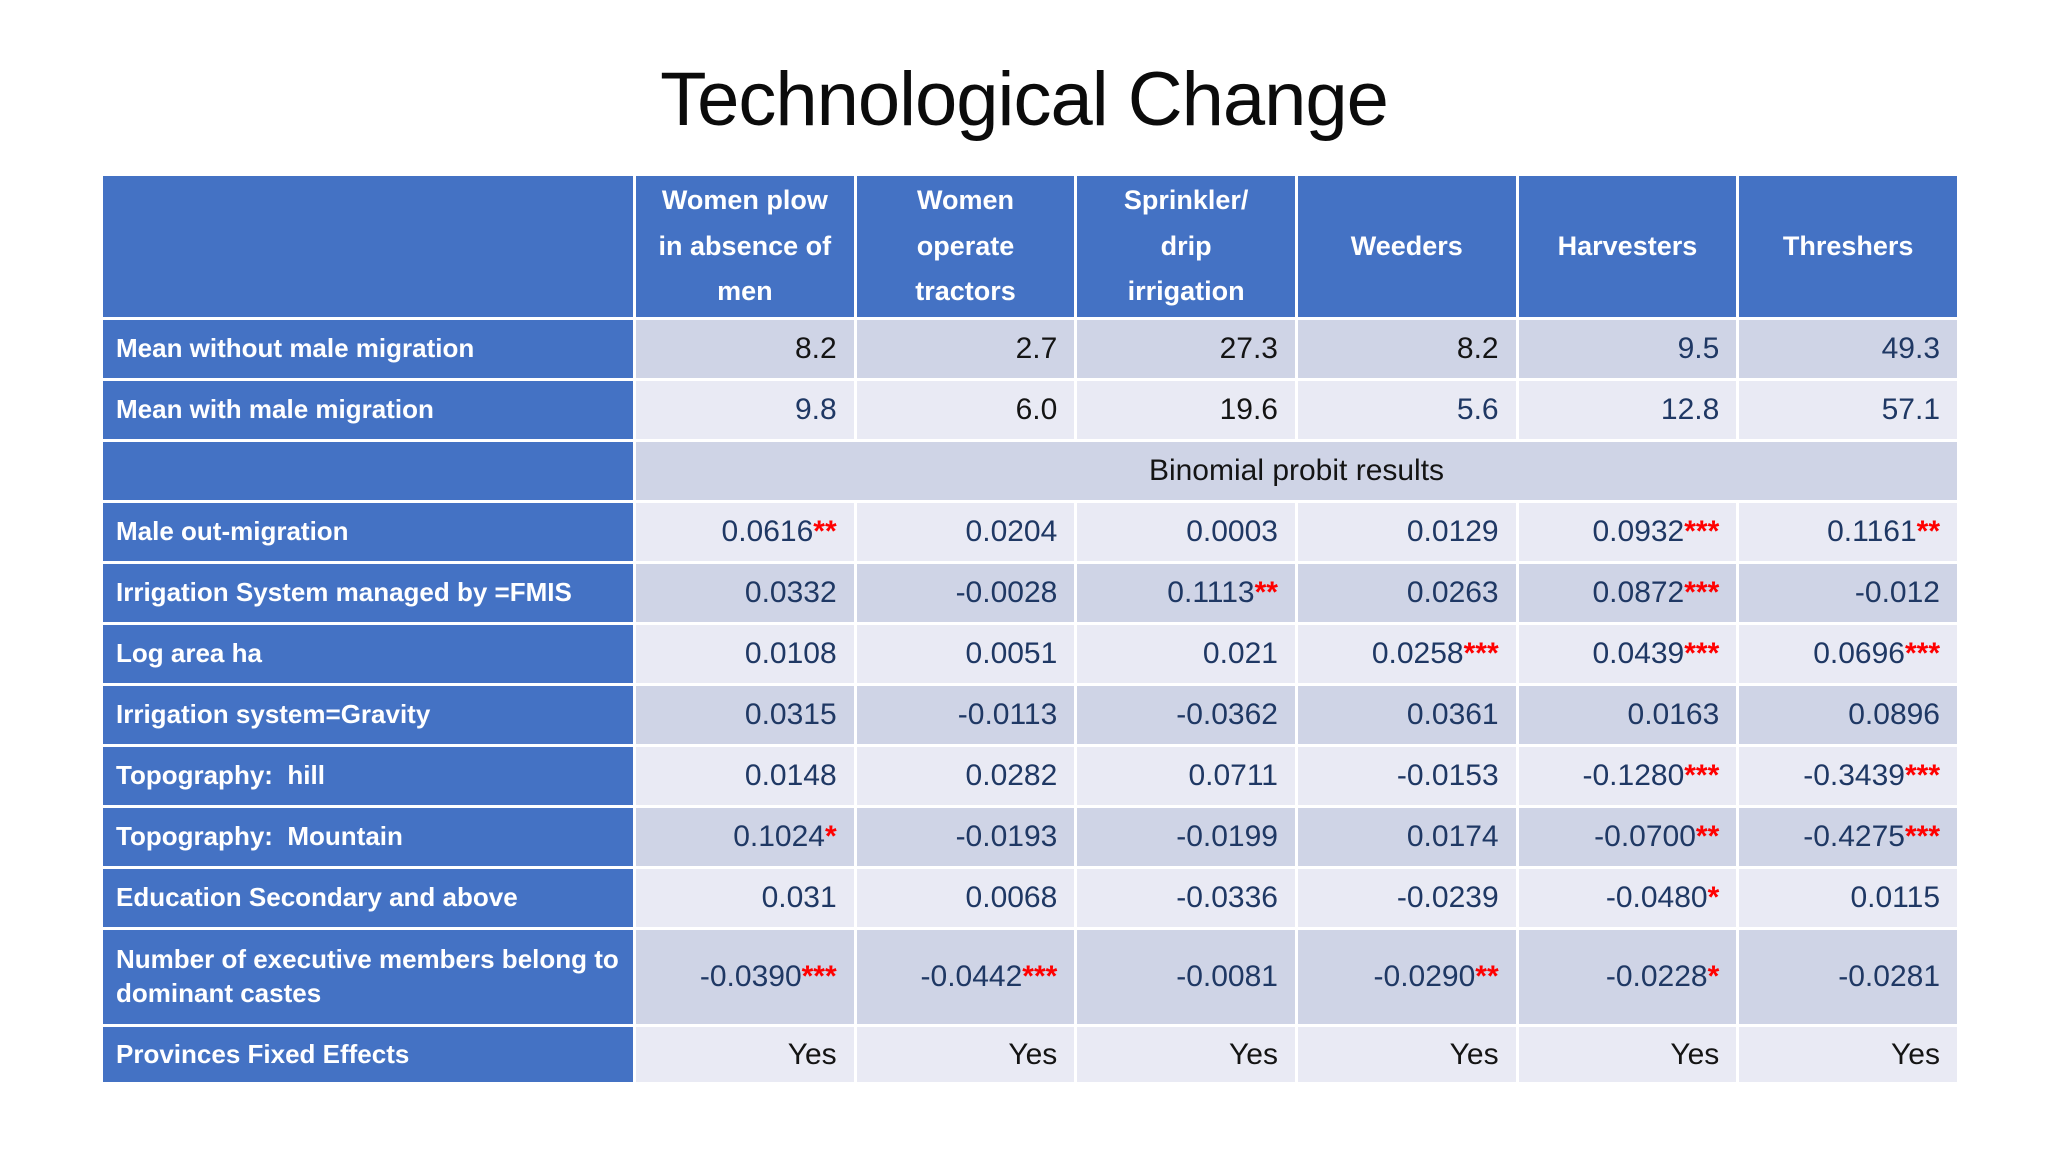  Describe the element at coordinates (1447, 897) in the screenshot. I see `value-text: -0.0239` at that location.